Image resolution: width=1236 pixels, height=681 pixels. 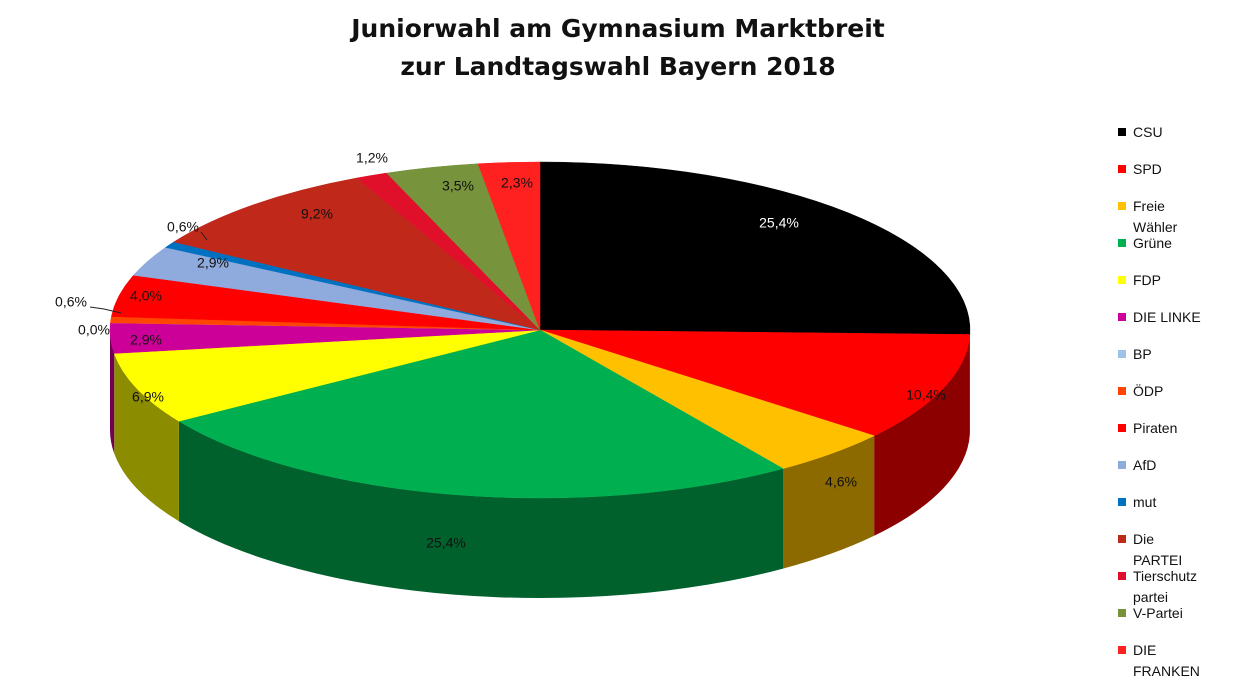 I want to click on data-label-10: 0,6%, so click(x=183, y=227).